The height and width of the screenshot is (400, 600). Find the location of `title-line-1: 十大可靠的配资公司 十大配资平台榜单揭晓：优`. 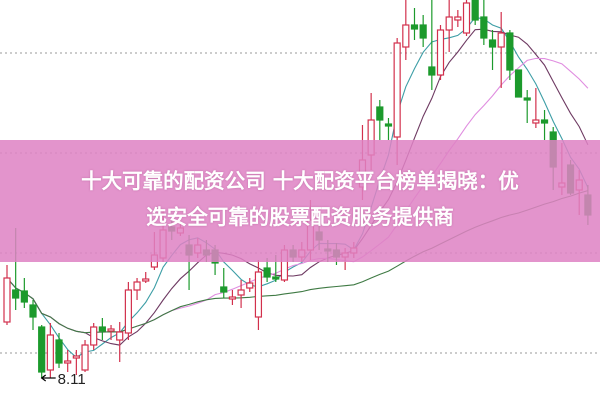

title-line-1: 十大可靠的配资公司 十大配资平台榜单揭晓：优 is located at coordinates (300, 181).